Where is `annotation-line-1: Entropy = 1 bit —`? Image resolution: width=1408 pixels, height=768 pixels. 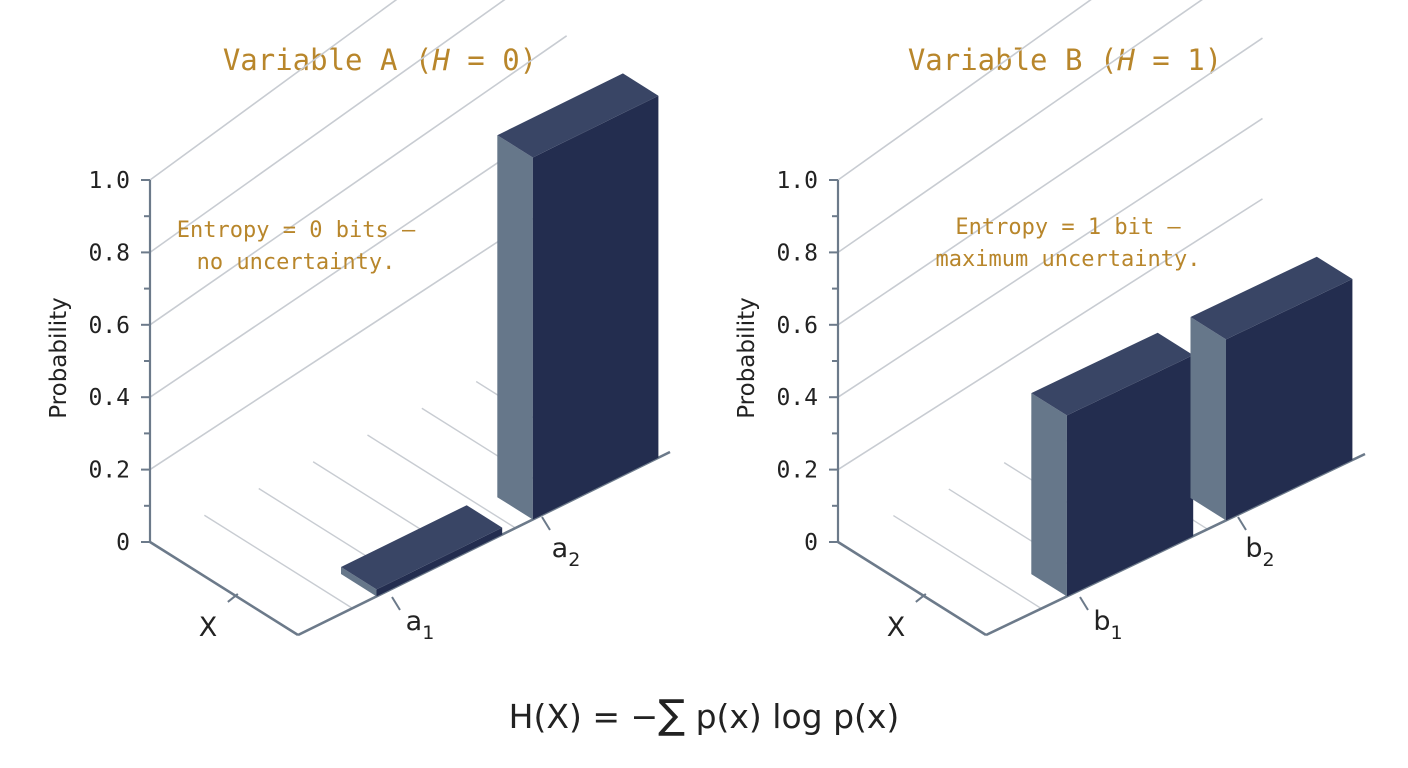 annotation-line-1: Entropy = 1 bit — is located at coordinates (1068, 227).